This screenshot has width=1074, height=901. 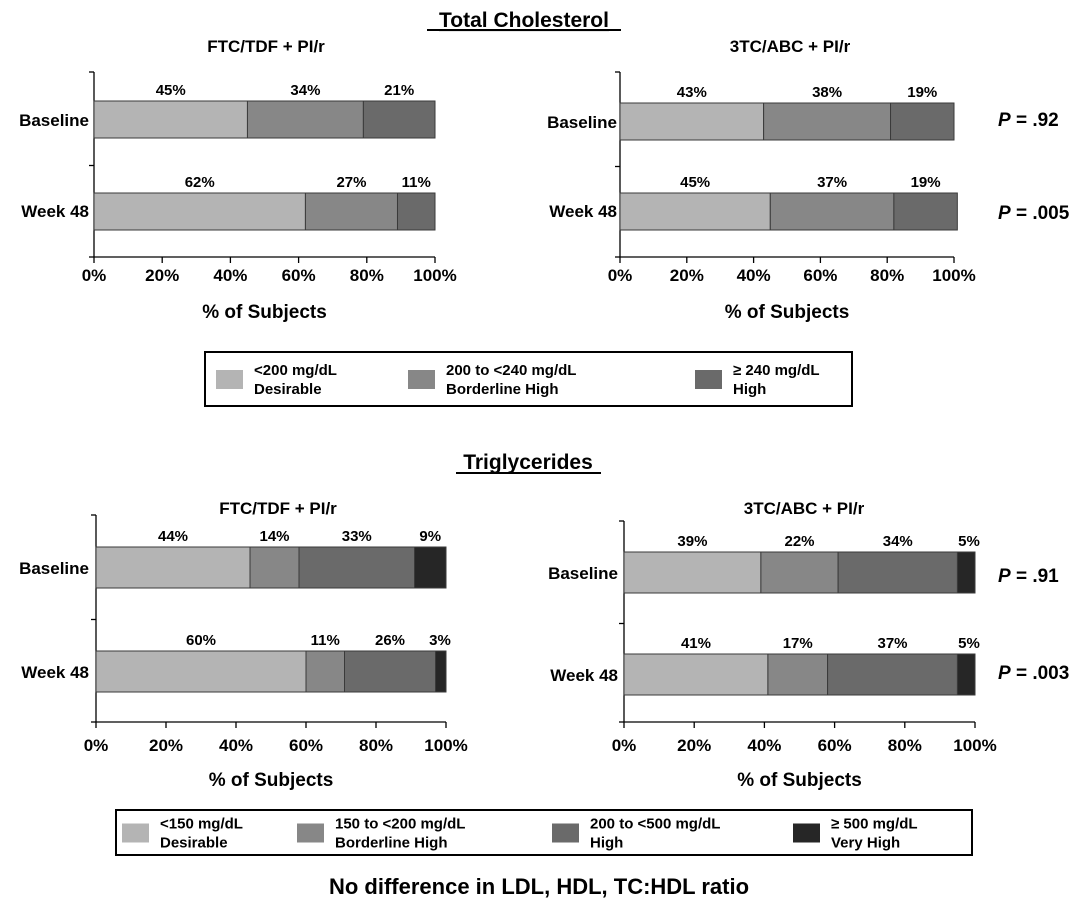 I want to click on data-label: 37%, so click(x=832, y=182).